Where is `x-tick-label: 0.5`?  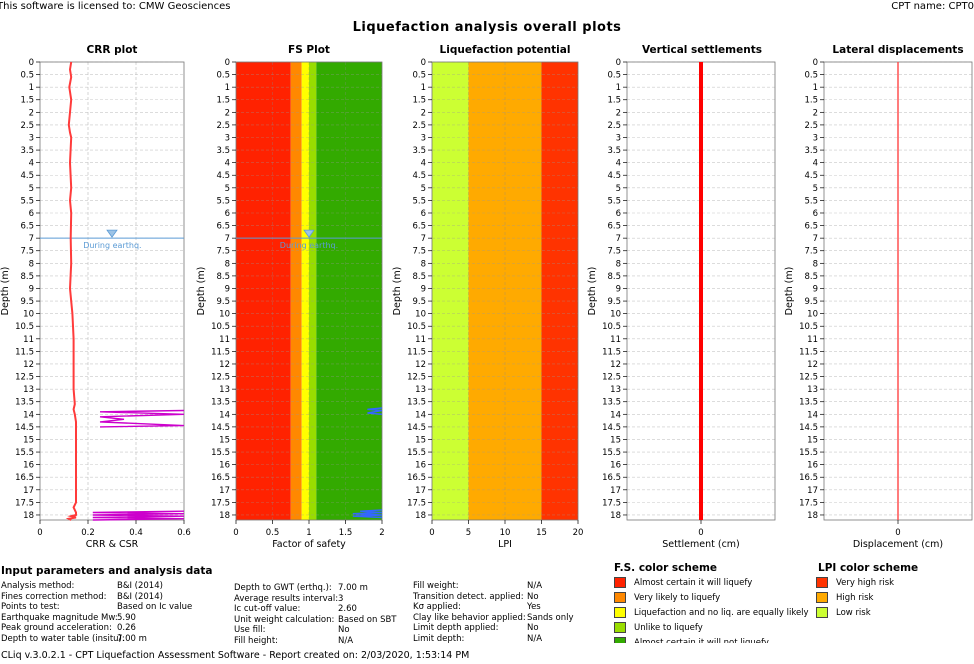 x-tick-label: 0.5 is located at coordinates (273, 533).